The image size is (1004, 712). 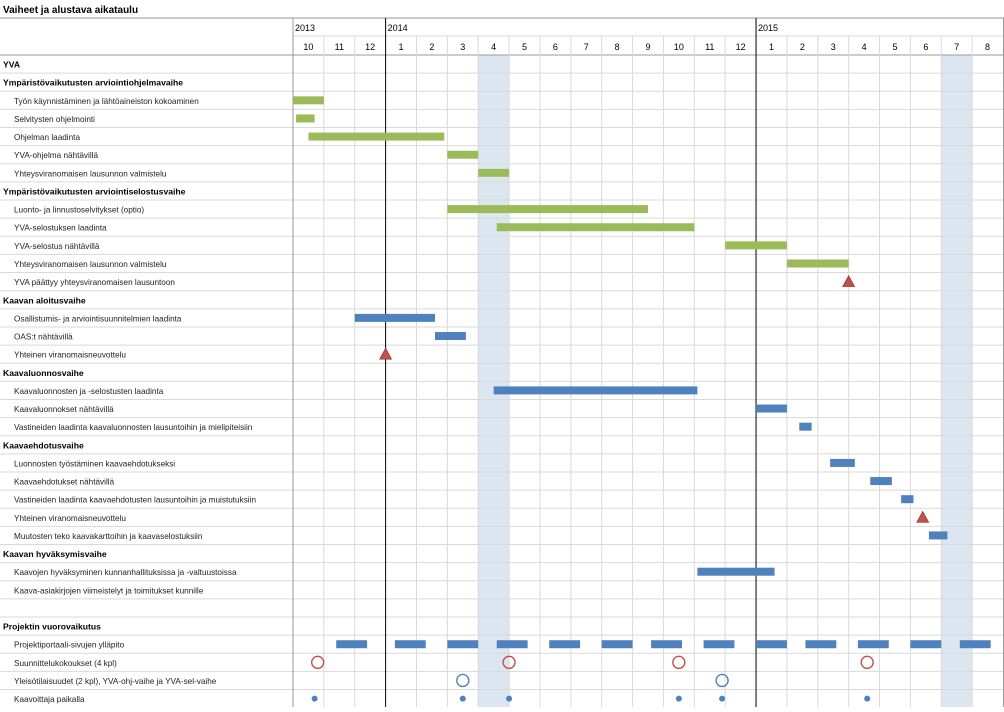 What do you see at coordinates (60, 228) in the screenshot?
I see `task-label: YVA-selostuksen laadinta` at bounding box center [60, 228].